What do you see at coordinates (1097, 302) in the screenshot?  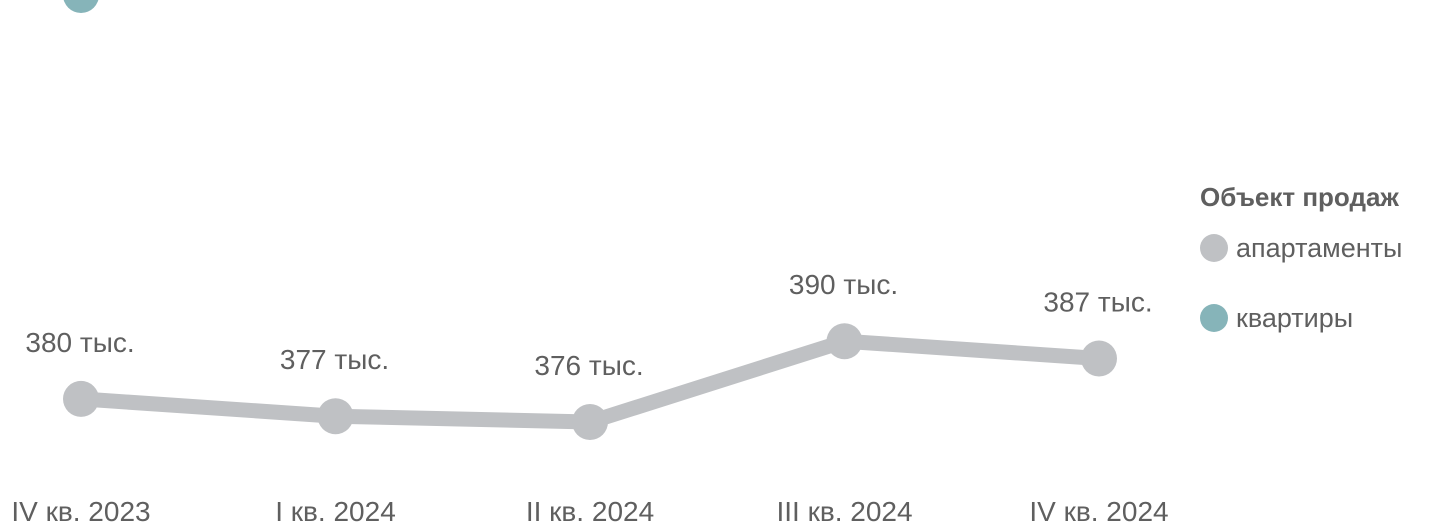 I see `data-label-apartments: 387 тыс.` at bounding box center [1097, 302].